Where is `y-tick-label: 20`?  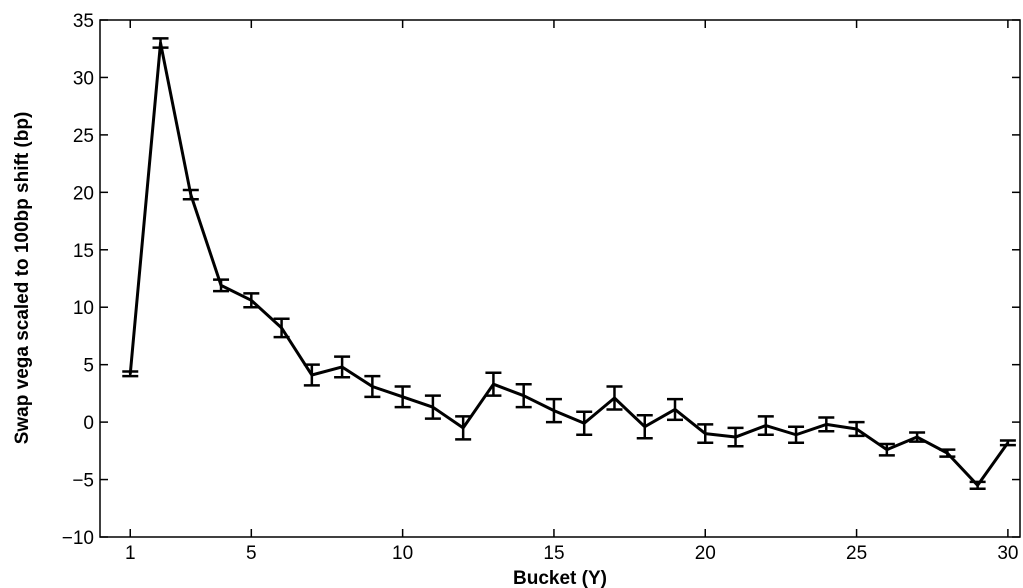 y-tick-label: 20 is located at coordinates (83, 193).